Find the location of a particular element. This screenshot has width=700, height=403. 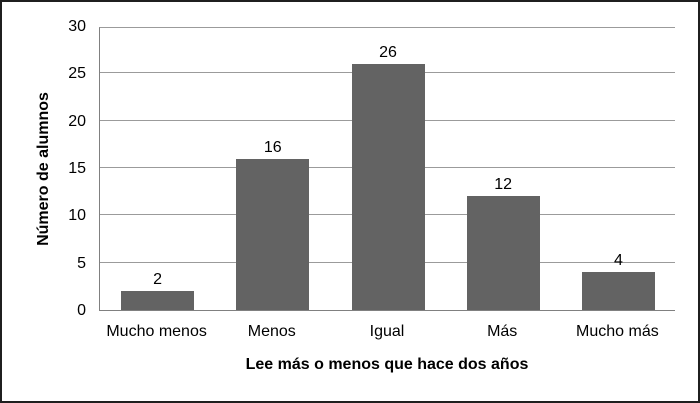

bar-value-label: 26 is located at coordinates (388, 52).